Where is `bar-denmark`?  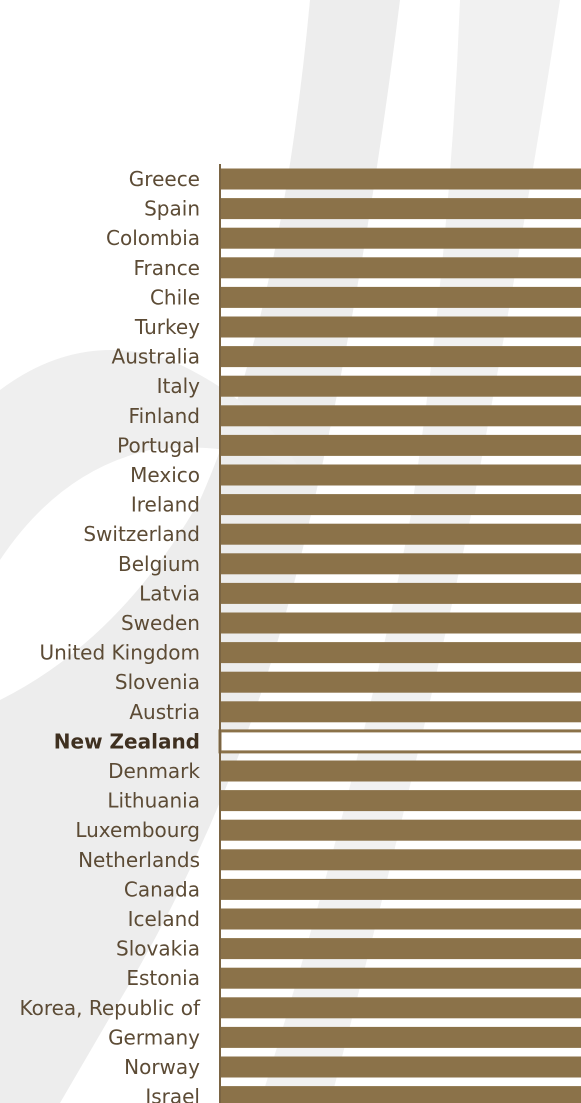
bar-denmark is located at coordinates (400, 771).